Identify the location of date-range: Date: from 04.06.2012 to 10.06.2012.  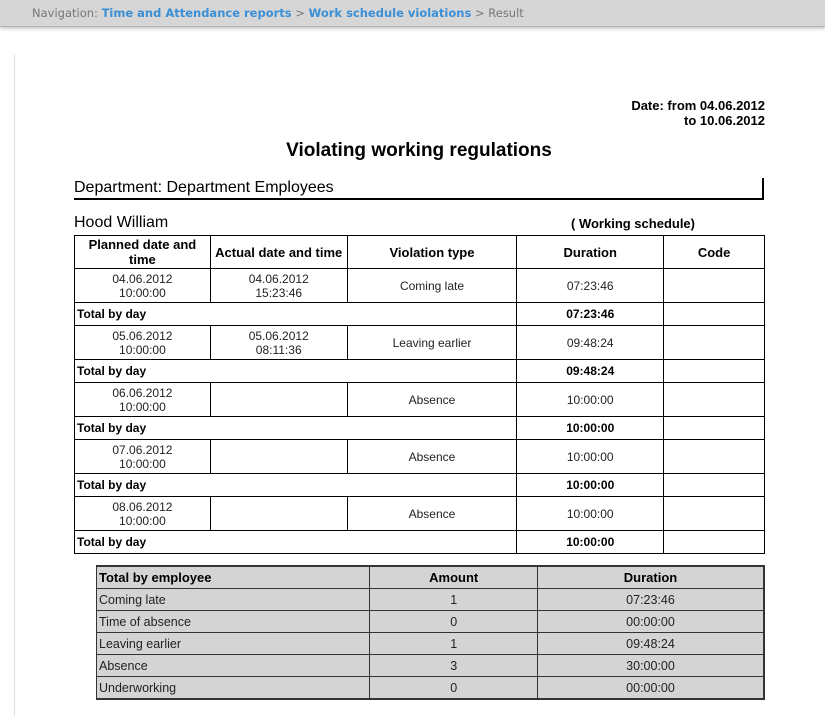
(698, 113).